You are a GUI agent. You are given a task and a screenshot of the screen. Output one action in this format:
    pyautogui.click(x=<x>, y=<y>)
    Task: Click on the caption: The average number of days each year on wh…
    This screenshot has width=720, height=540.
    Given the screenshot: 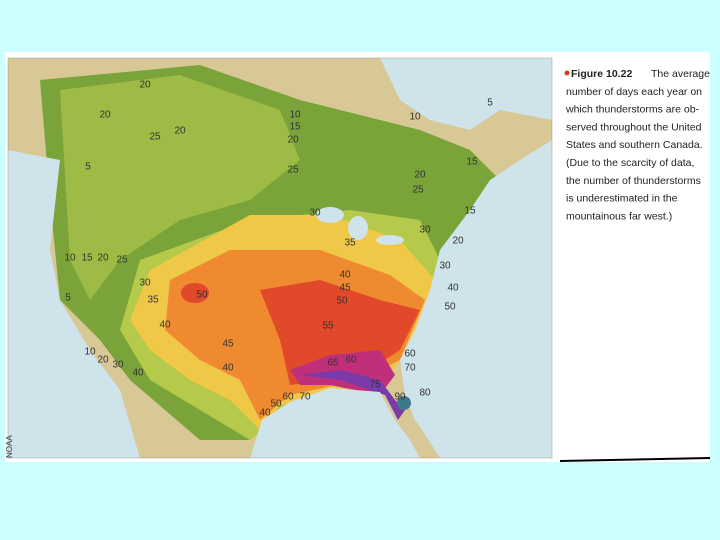 What is the action you would take?
    pyautogui.click(x=637, y=145)
    